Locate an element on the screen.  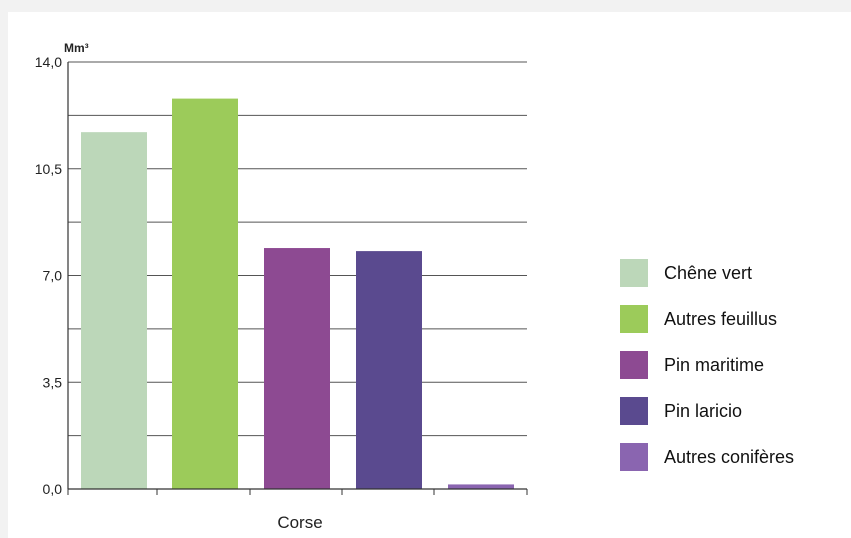
legend-item: Chêne vert is located at coordinates (707, 273).